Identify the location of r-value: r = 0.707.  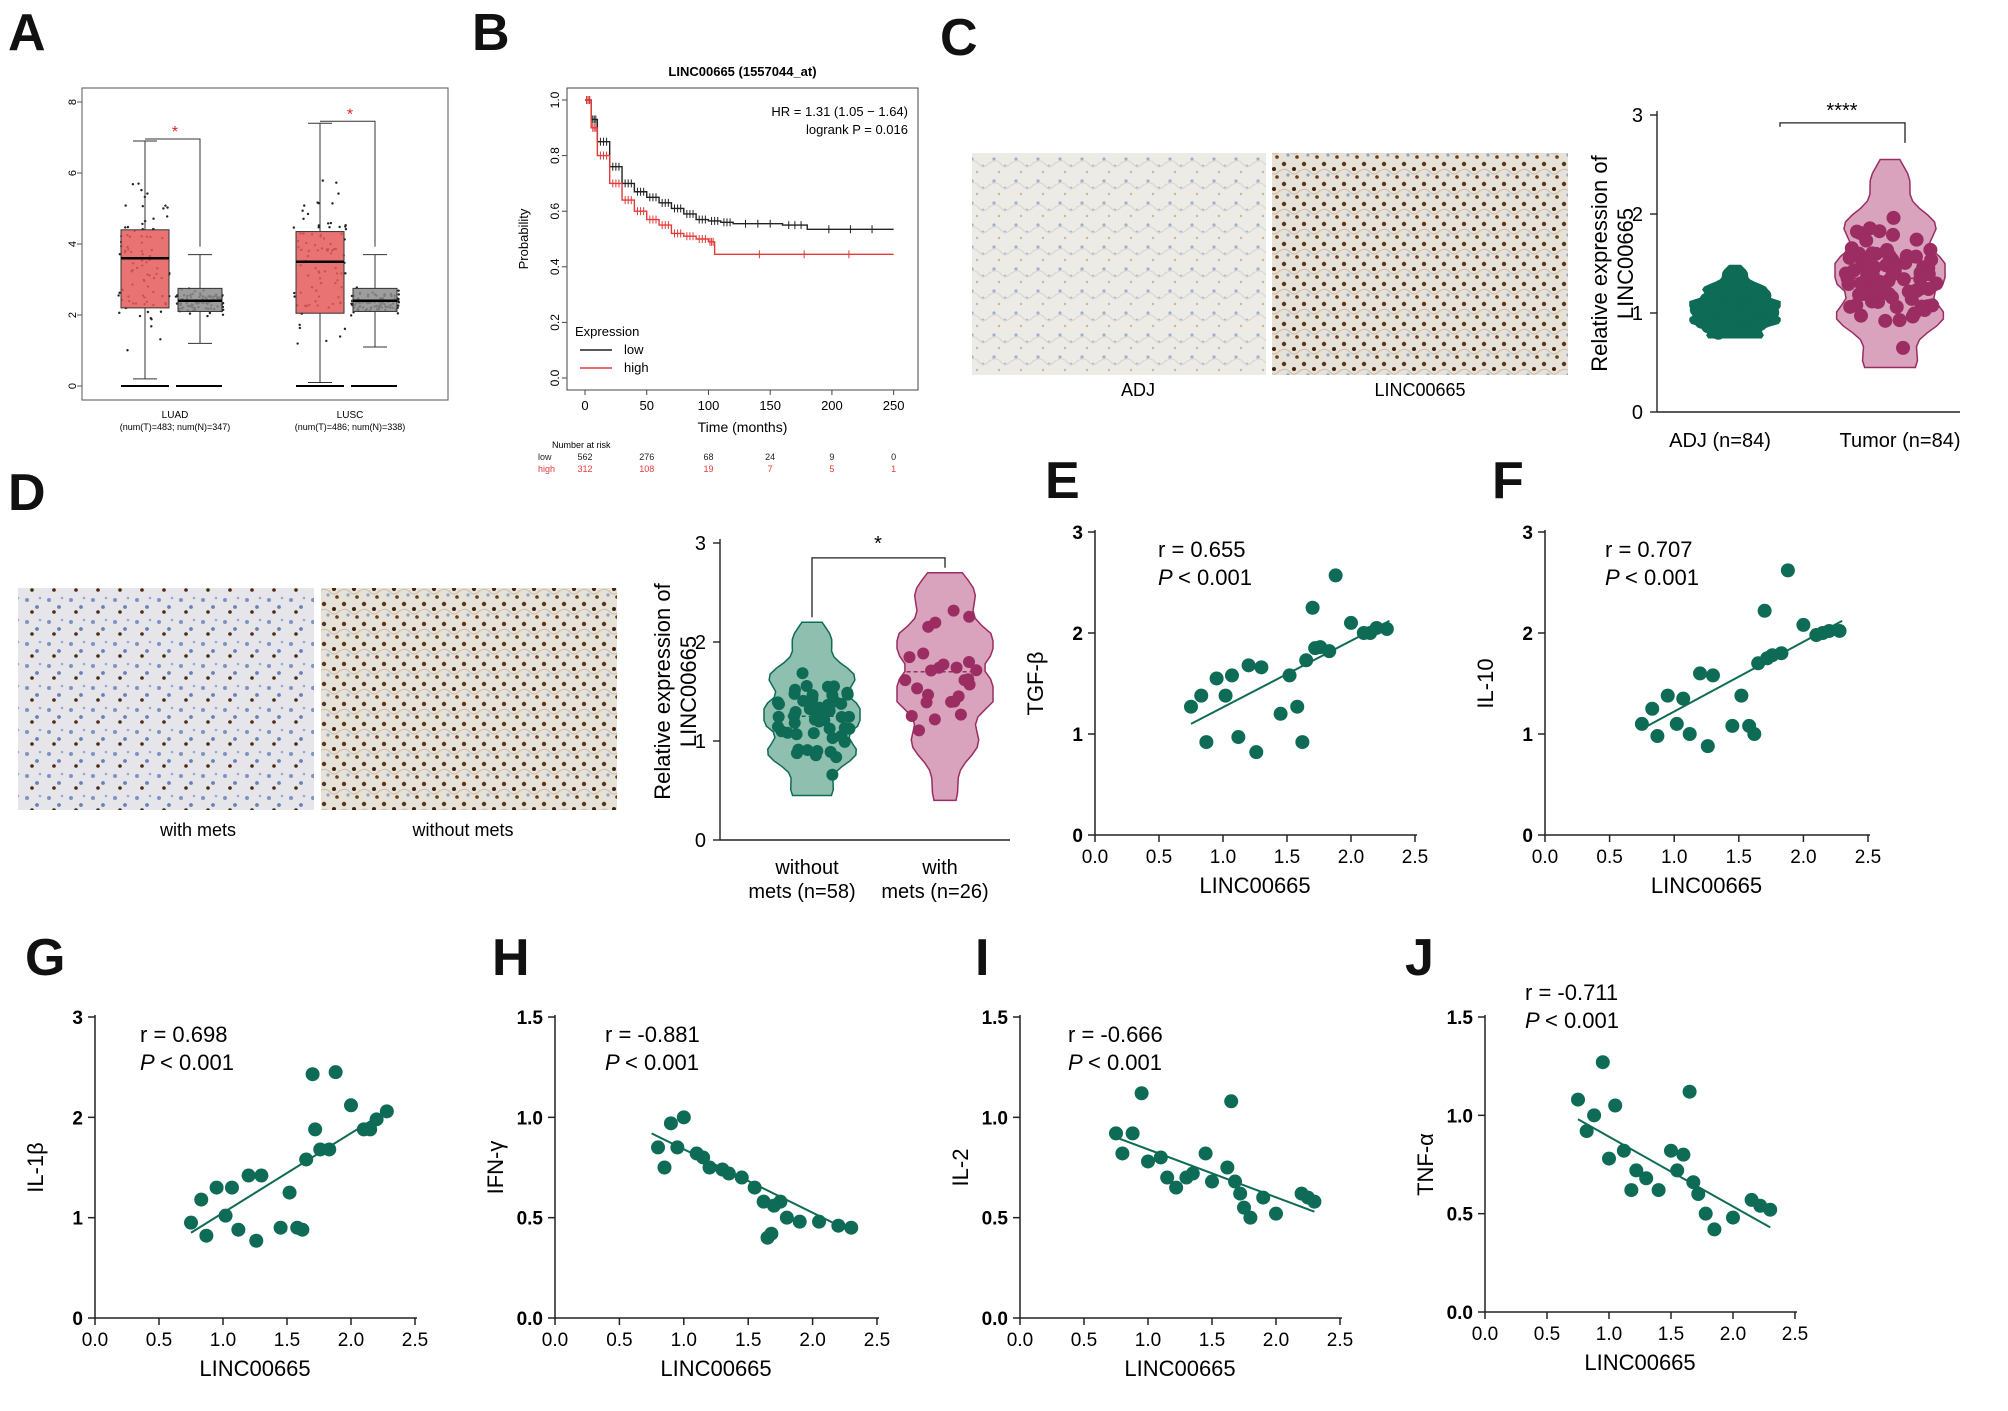
(1648, 549).